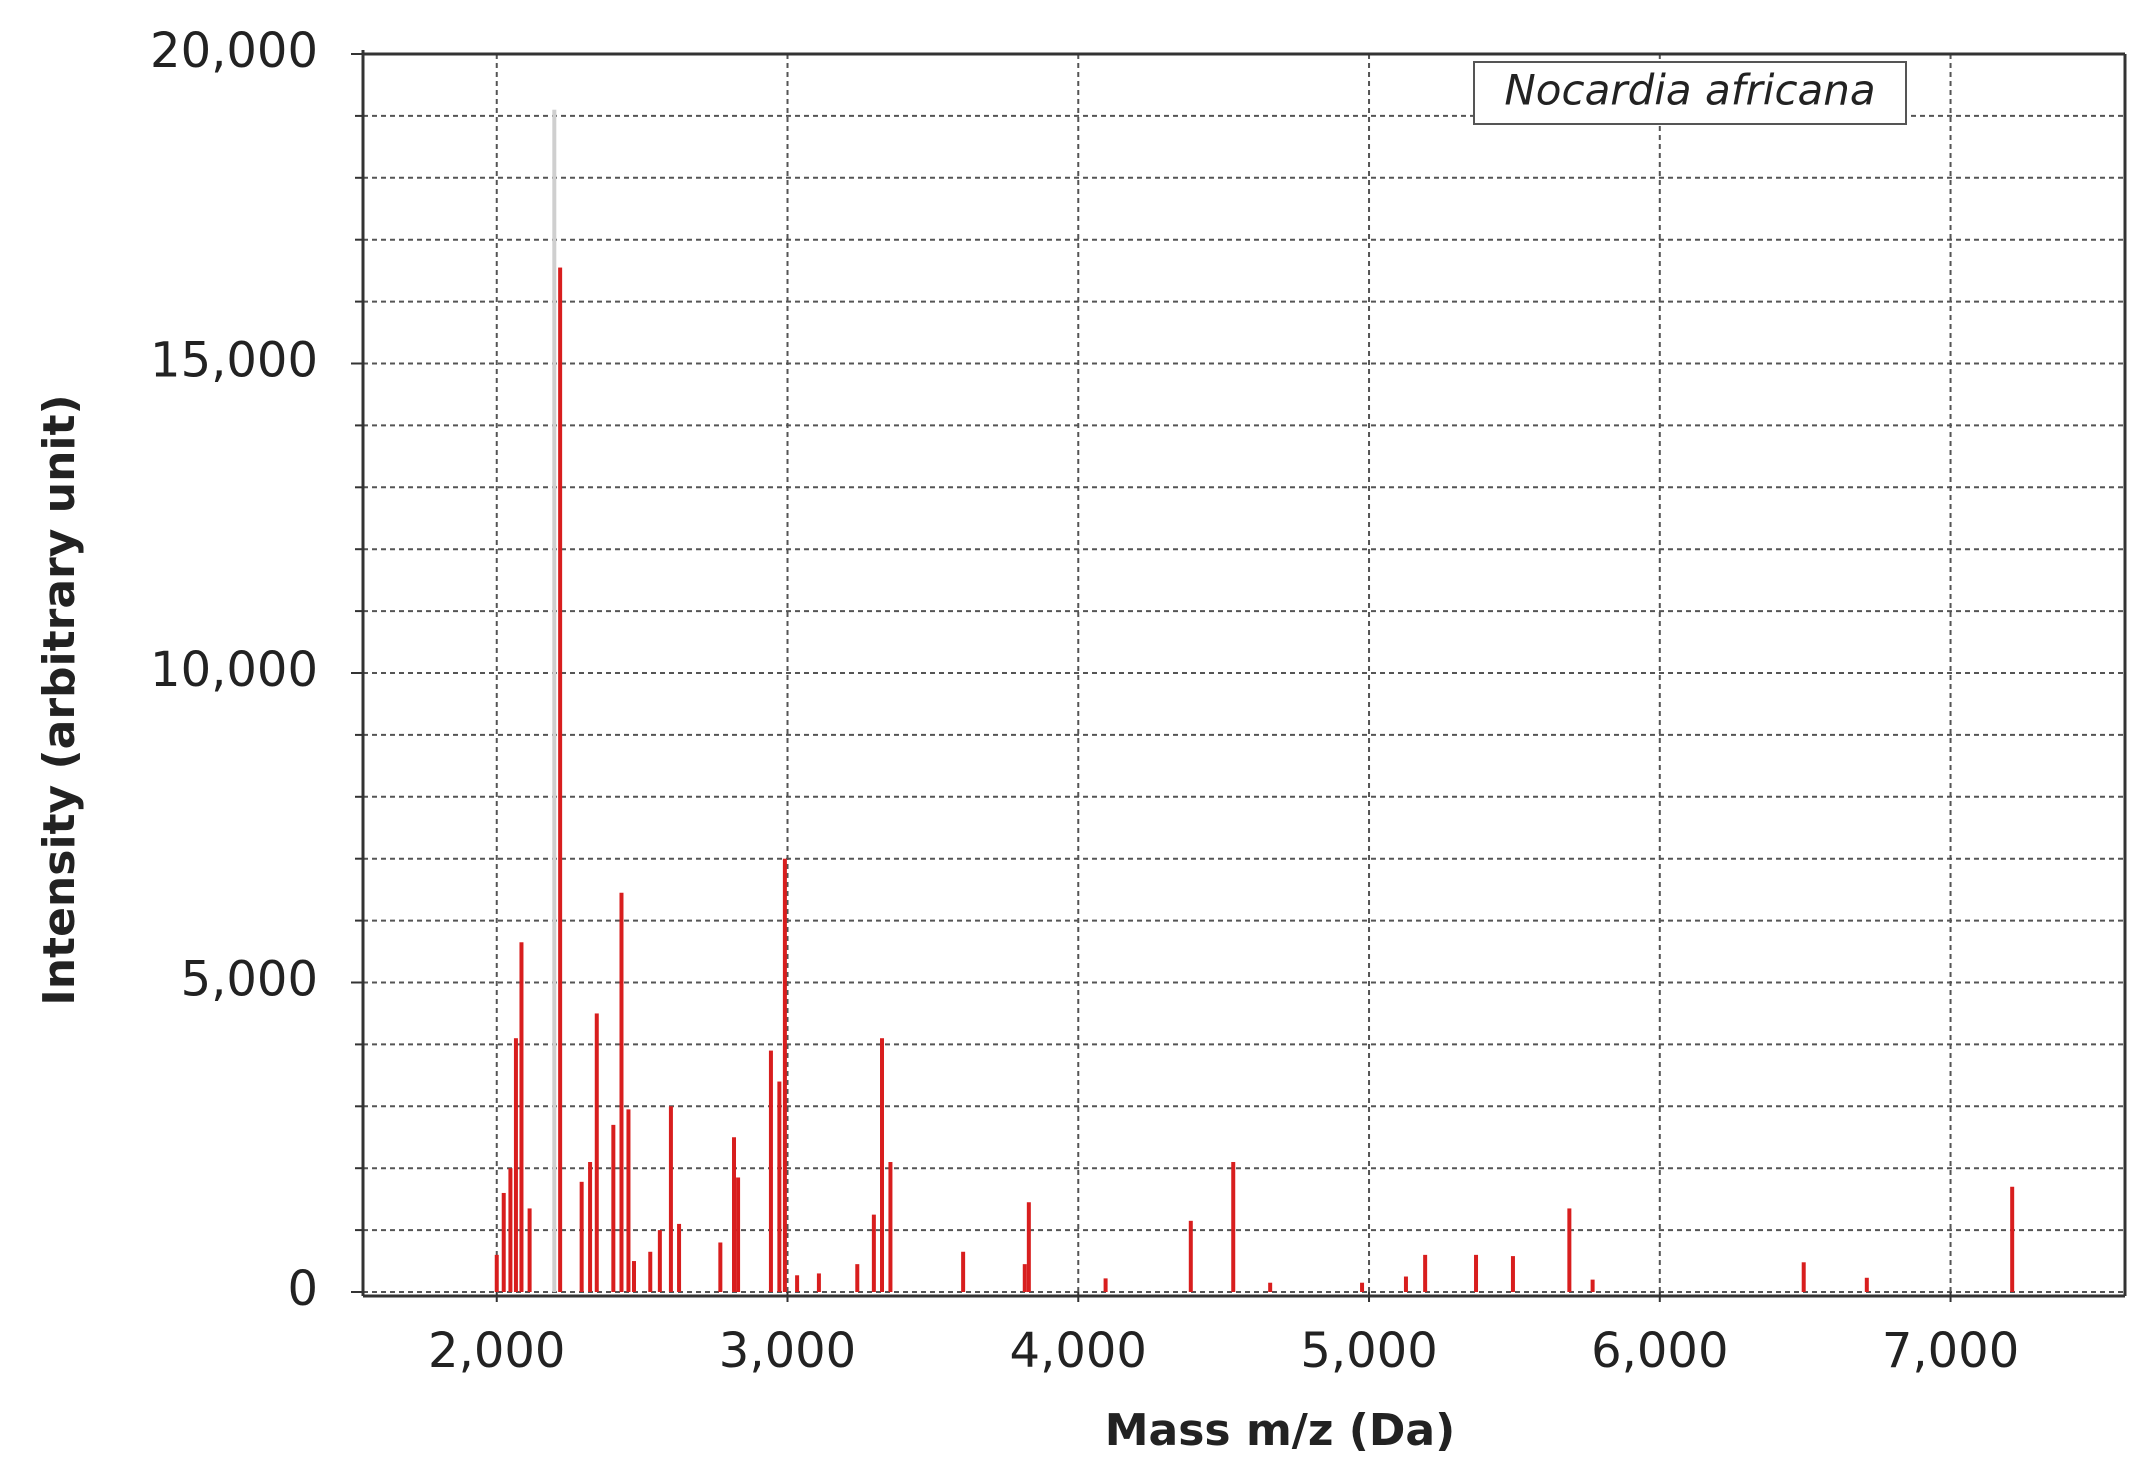 Image resolution: width=2150 pixels, height=1477 pixels. Describe the element at coordinates (1950, 1351) in the screenshot. I see `x-tick-label: 7,000` at that location.